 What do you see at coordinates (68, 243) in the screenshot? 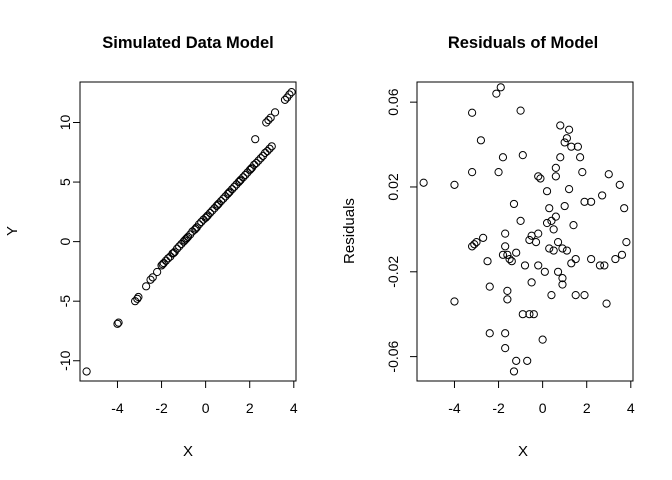
I see `y-axis: -10 -5 0 5 10` at bounding box center [68, 243].